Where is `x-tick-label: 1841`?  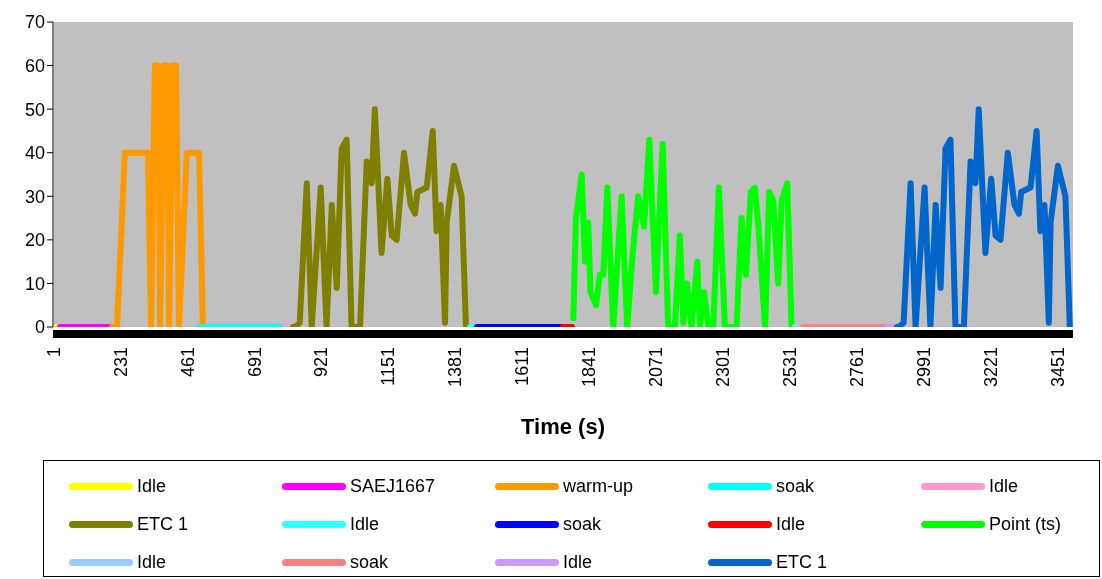 x-tick-label: 1841 is located at coordinates (589, 367).